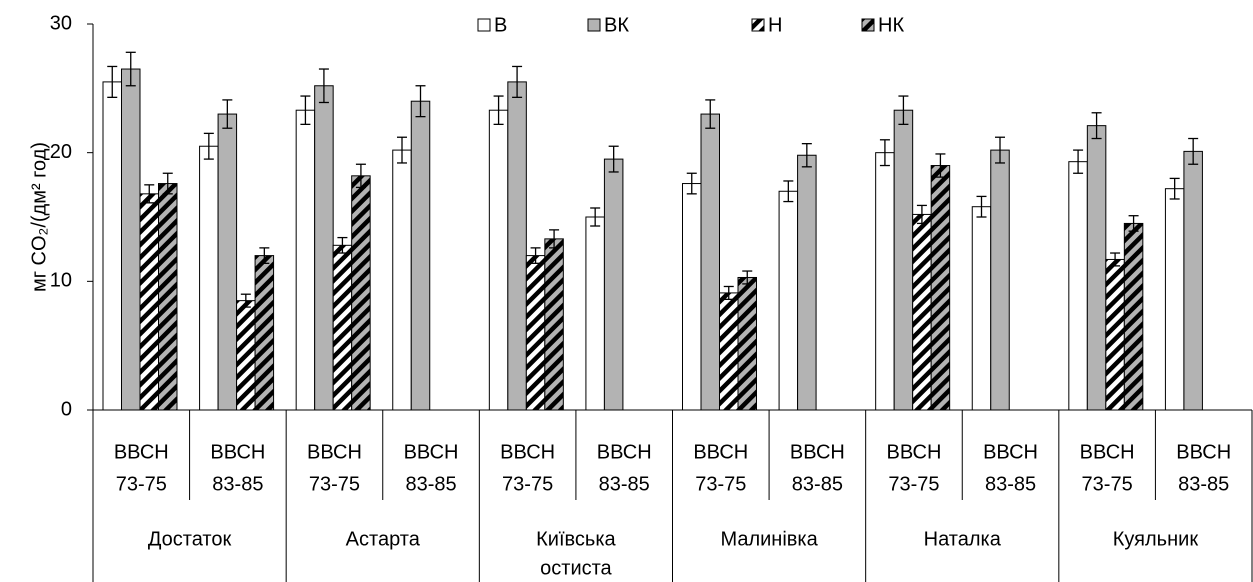  Describe the element at coordinates (1156, 539) in the screenshot. I see `group-label: Куяльник` at that location.